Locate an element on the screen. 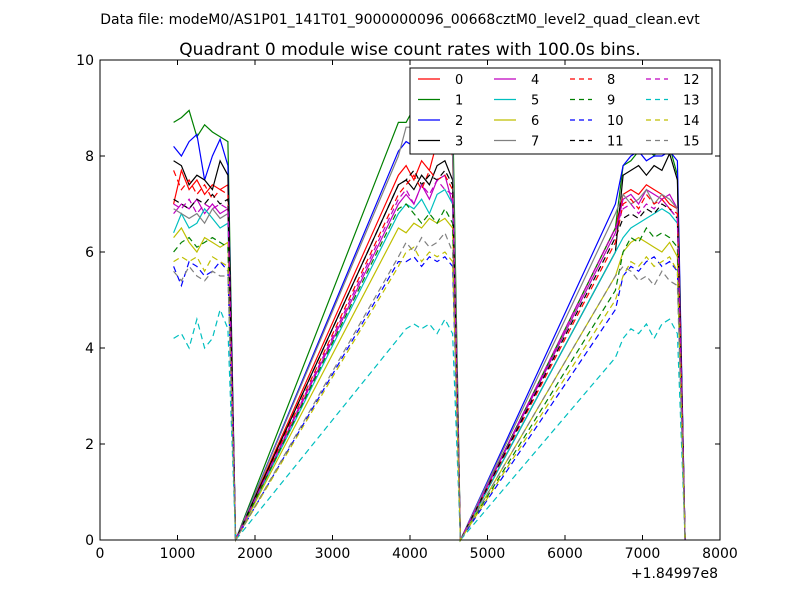 The image size is (800, 600). y-tick-label: 6 is located at coordinates (89, 253).